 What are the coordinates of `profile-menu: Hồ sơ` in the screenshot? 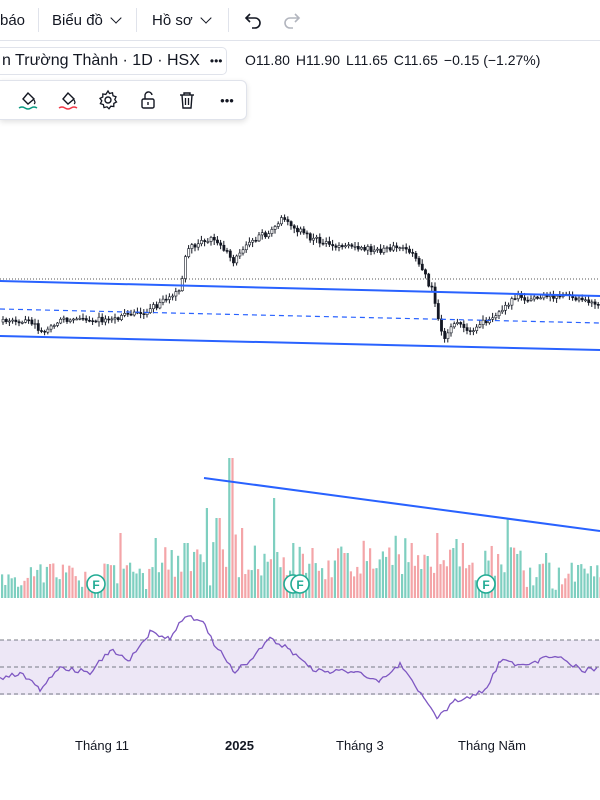 It's located at (182, 20).